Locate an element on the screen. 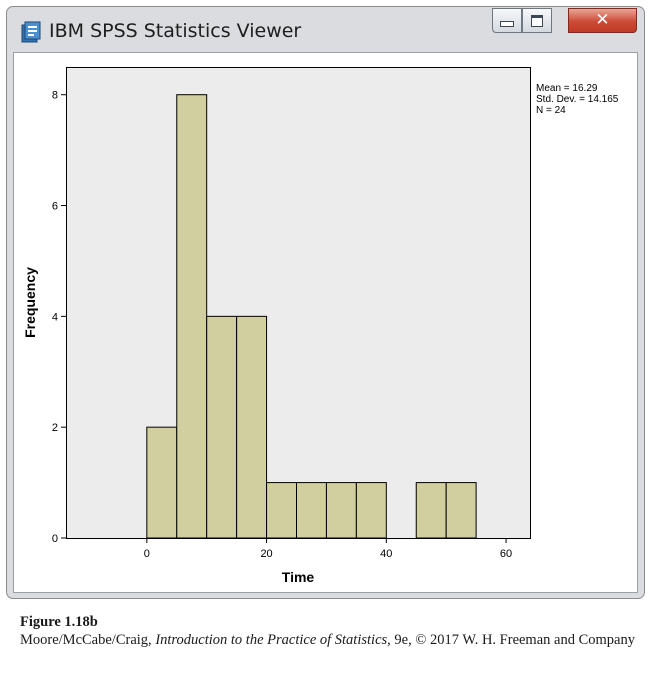 The image size is (653, 674). maximize-icon is located at coordinates (537, 20).